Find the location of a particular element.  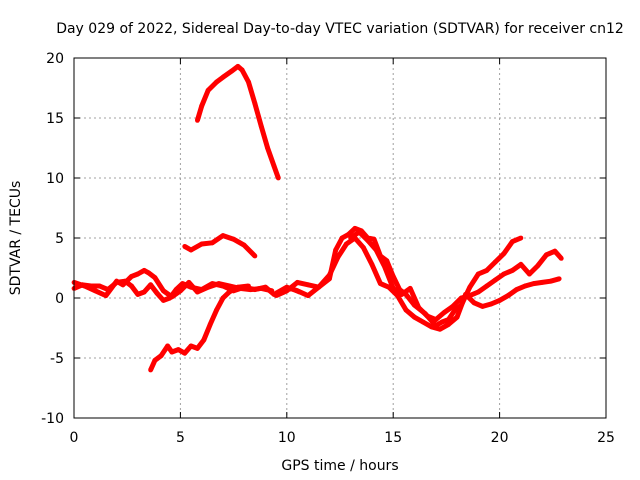

y-axis-title: SDTVAR / TECUs is located at coordinates (16, 238).